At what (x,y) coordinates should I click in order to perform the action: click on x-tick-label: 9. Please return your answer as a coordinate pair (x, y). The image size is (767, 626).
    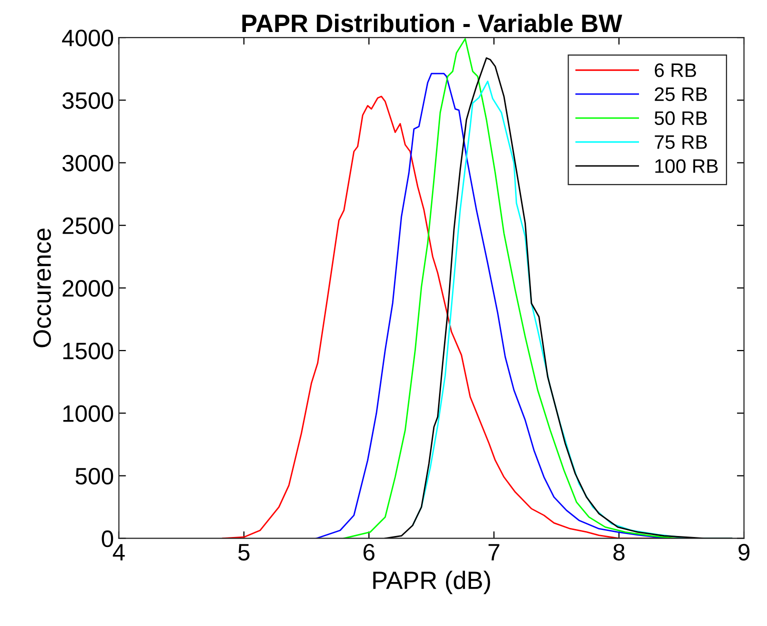
    Looking at the image, I should click on (744, 552).